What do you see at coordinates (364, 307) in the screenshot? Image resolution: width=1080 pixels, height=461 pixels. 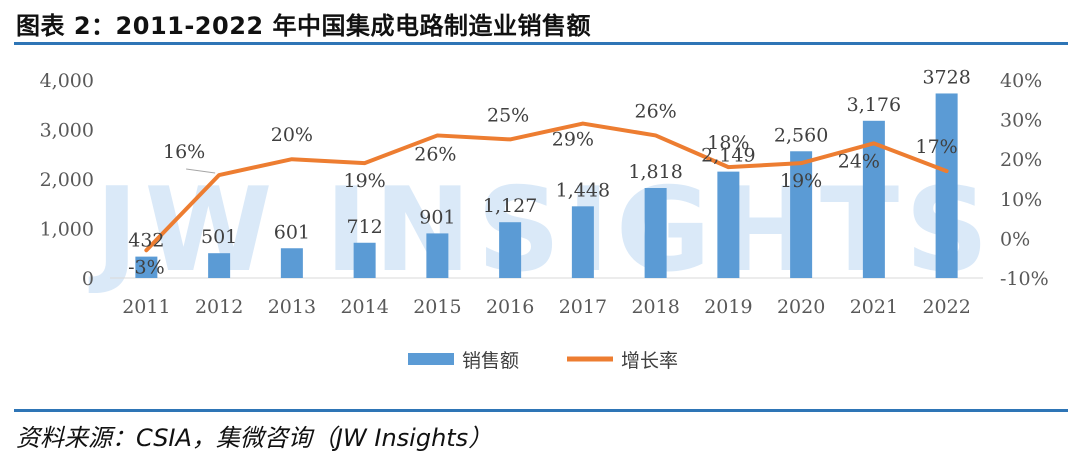 I see `x-tick-label: 2014` at bounding box center [364, 307].